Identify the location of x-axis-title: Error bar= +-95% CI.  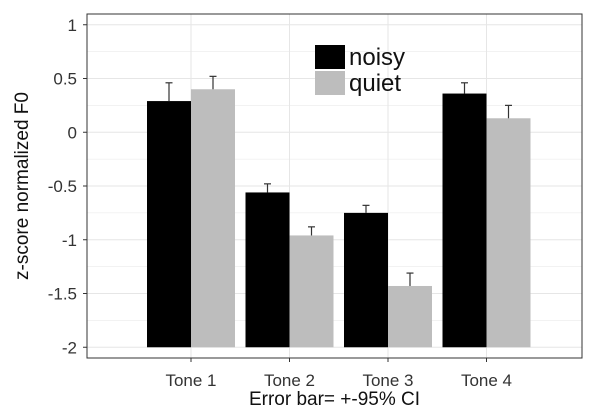
(334, 399).